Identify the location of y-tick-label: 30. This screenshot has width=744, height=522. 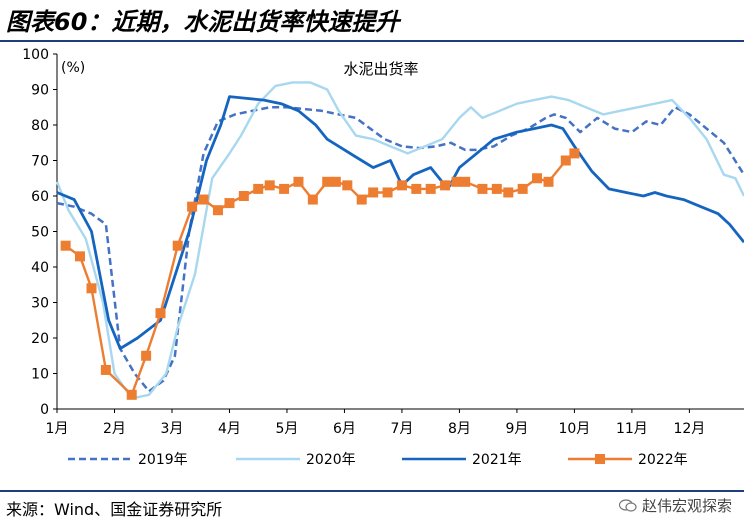
(40, 304).